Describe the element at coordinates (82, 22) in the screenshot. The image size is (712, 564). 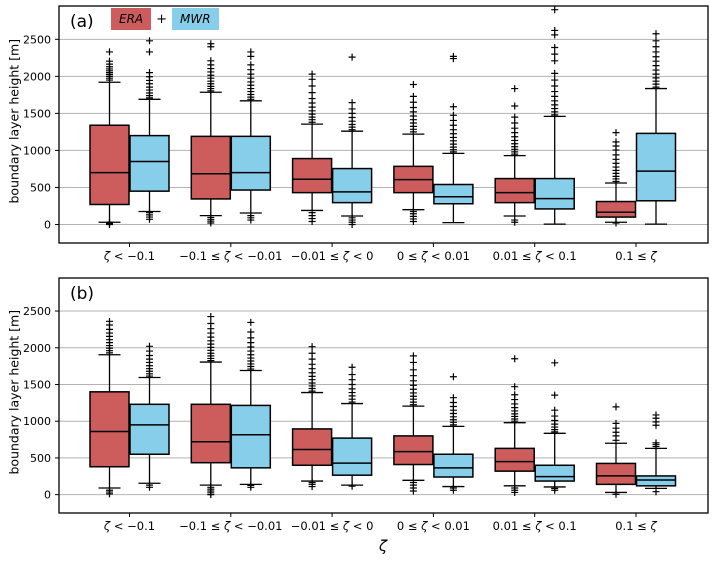
I see `panel-label-a: (a)` at that location.